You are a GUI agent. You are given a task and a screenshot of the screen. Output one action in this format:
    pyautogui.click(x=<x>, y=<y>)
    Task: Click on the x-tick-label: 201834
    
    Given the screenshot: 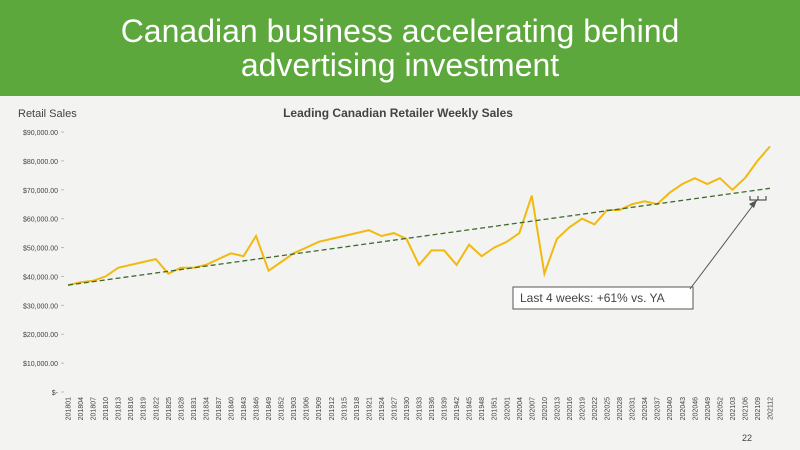 What is the action you would take?
    pyautogui.click(x=206, y=408)
    